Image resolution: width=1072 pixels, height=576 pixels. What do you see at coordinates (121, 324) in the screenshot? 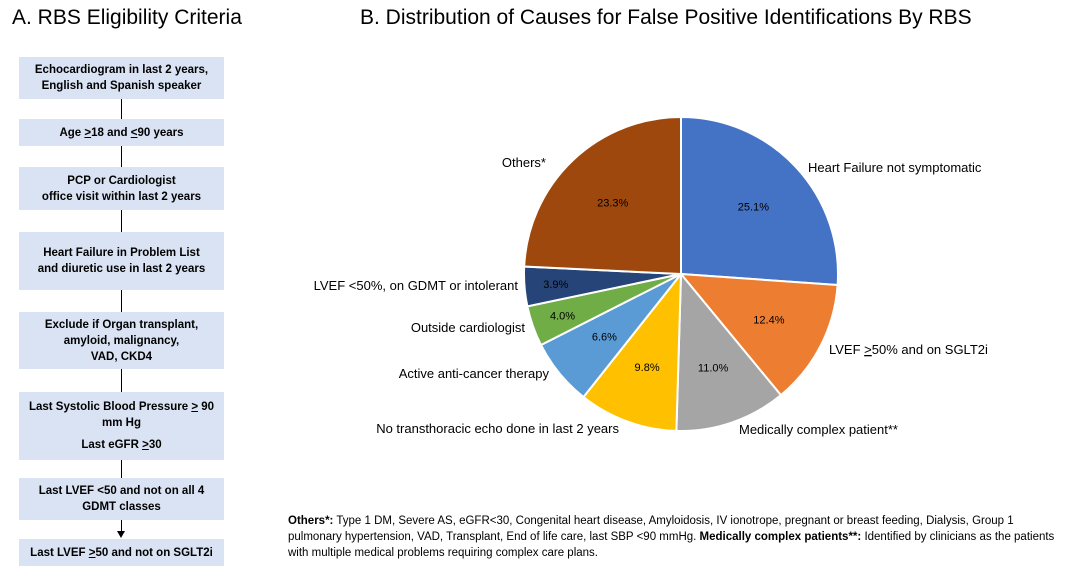
I see `criteria-text: Exclude if Organ transplant,` at bounding box center [121, 324].